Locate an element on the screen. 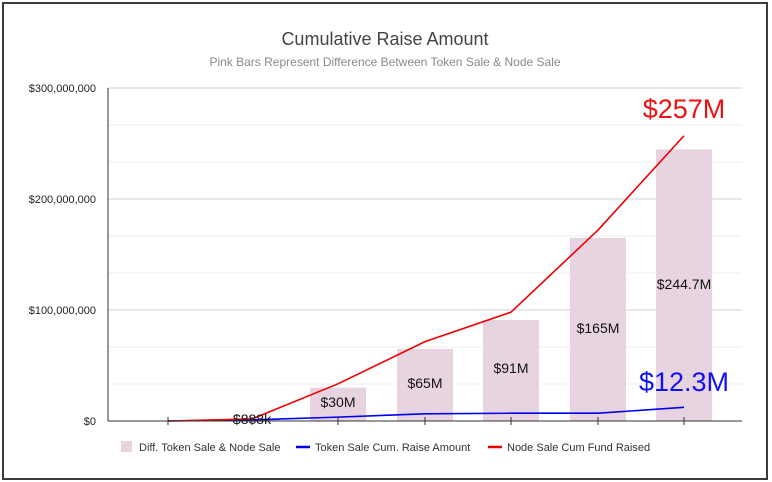 The image size is (772, 482). y-tick-label: $300,000,000 is located at coordinates (62, 89).